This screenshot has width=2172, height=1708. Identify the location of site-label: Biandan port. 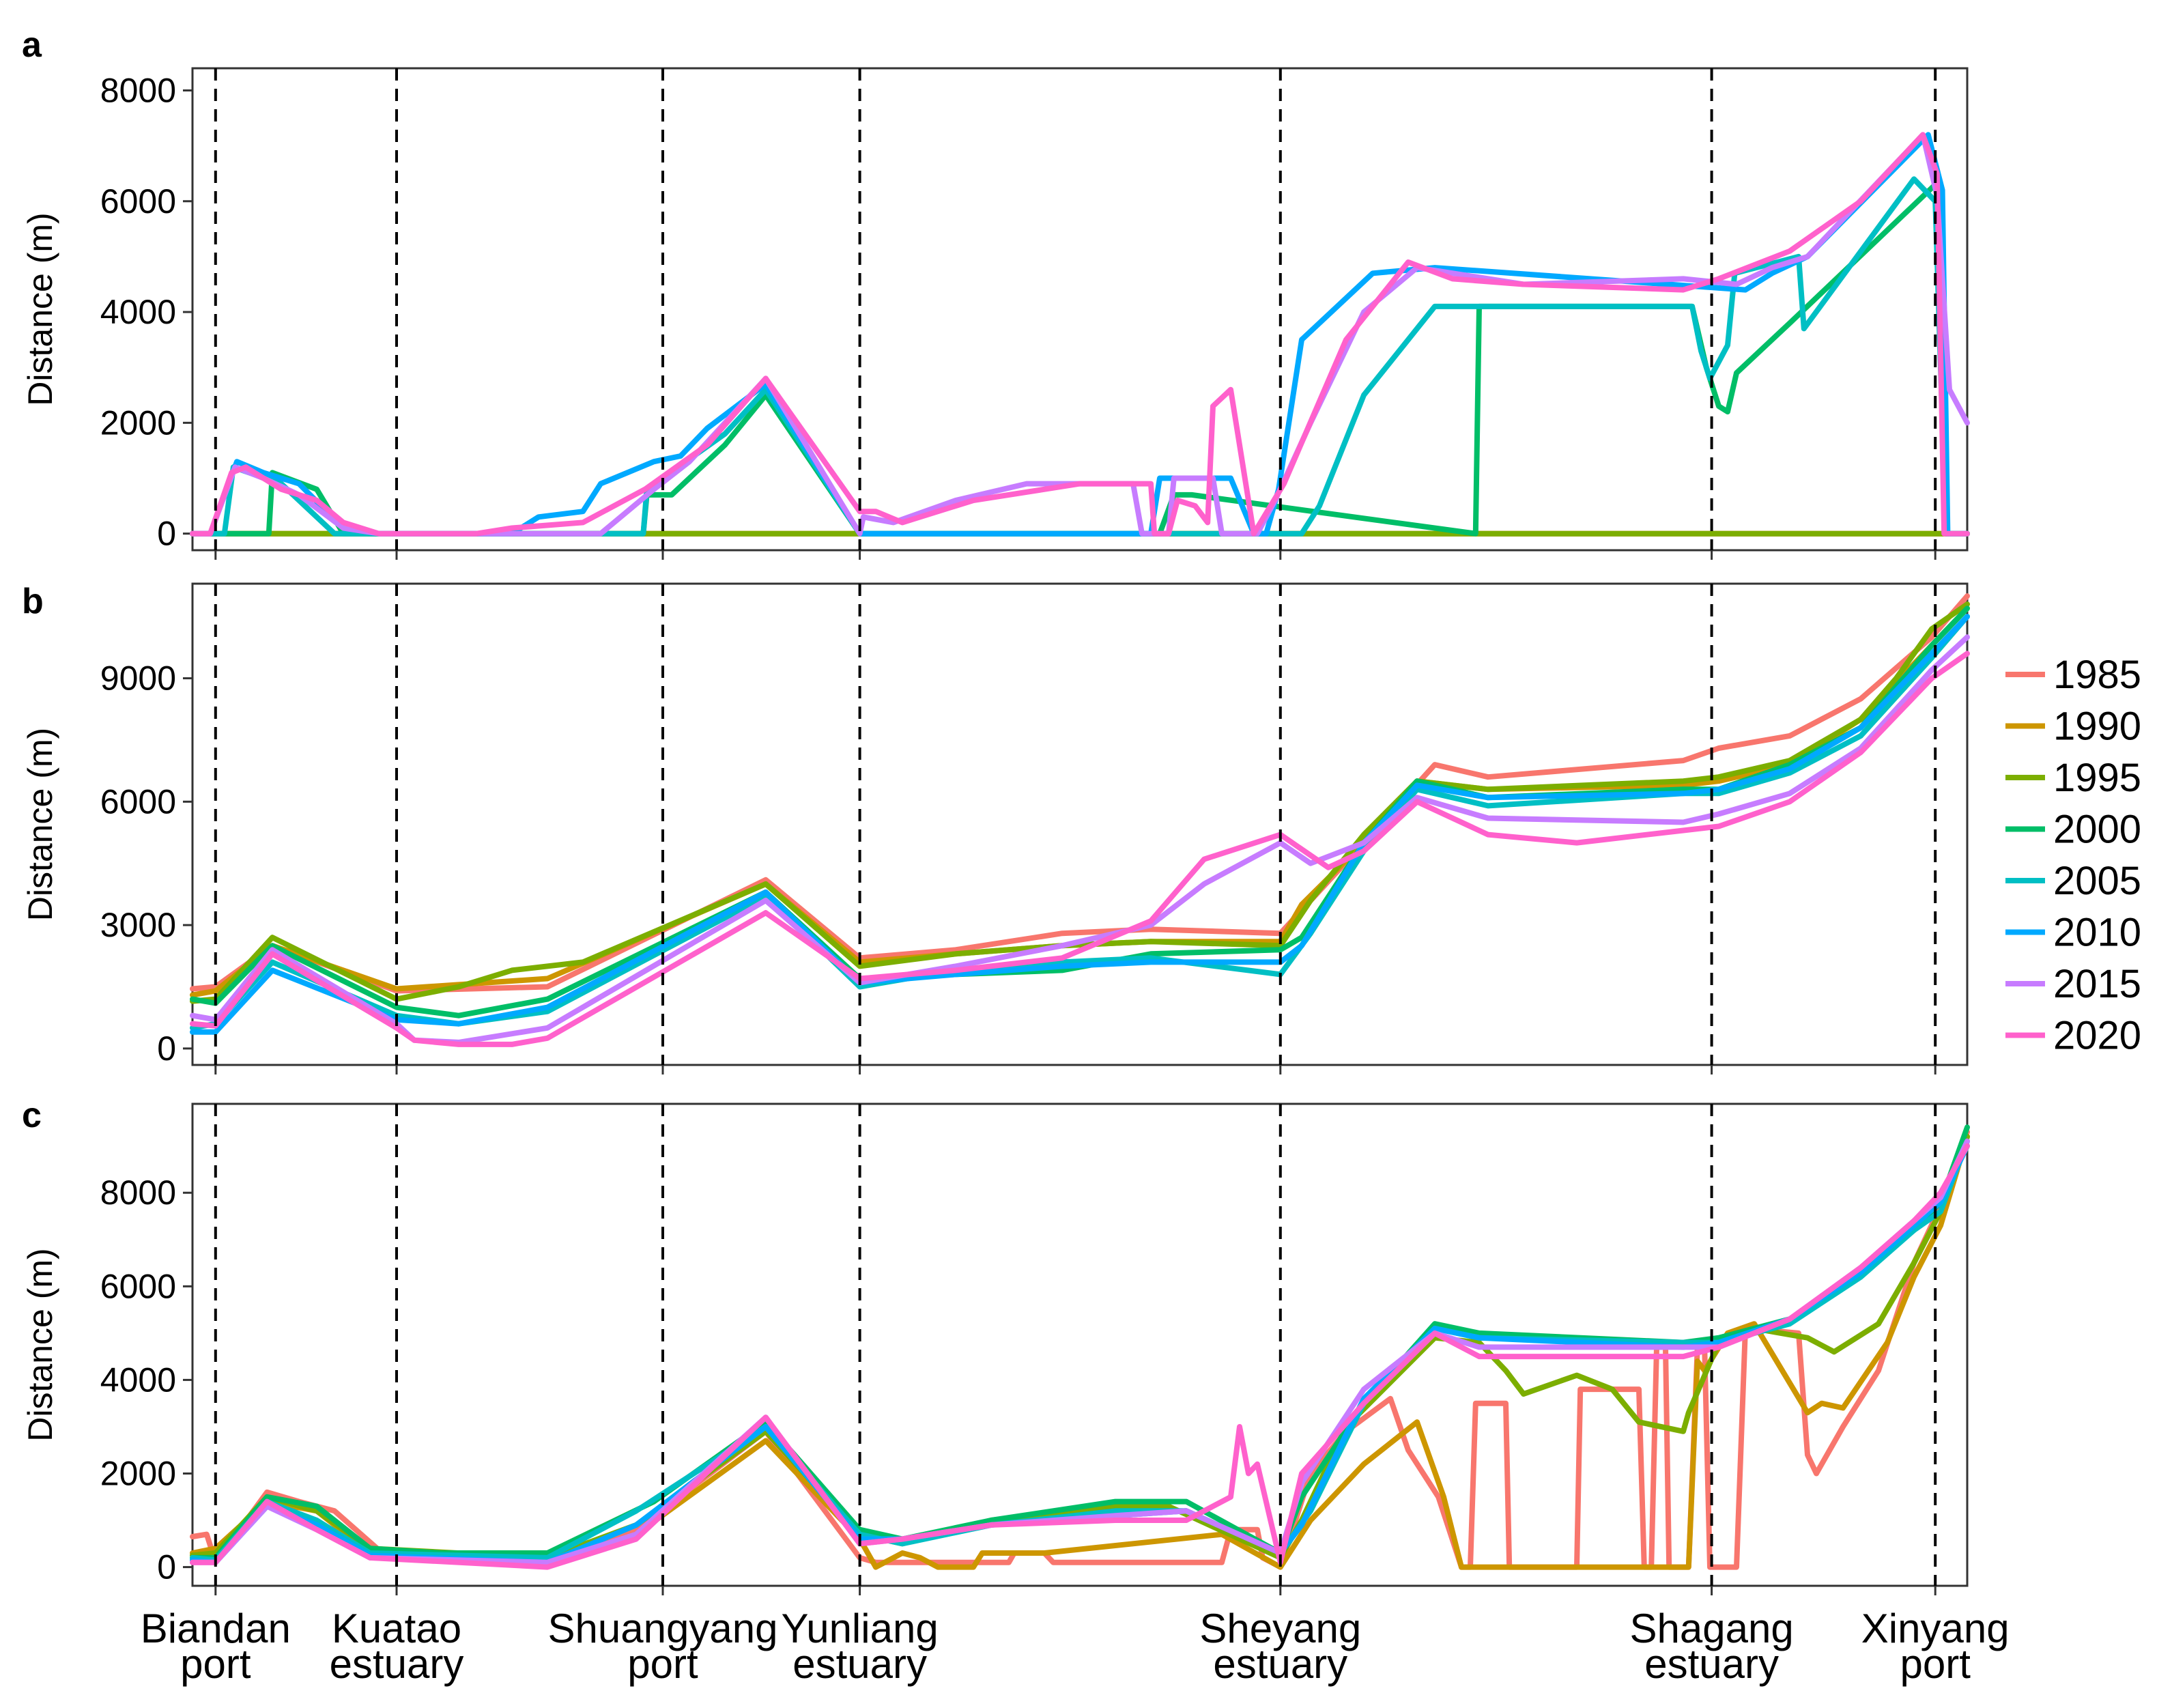
(216, 1646).